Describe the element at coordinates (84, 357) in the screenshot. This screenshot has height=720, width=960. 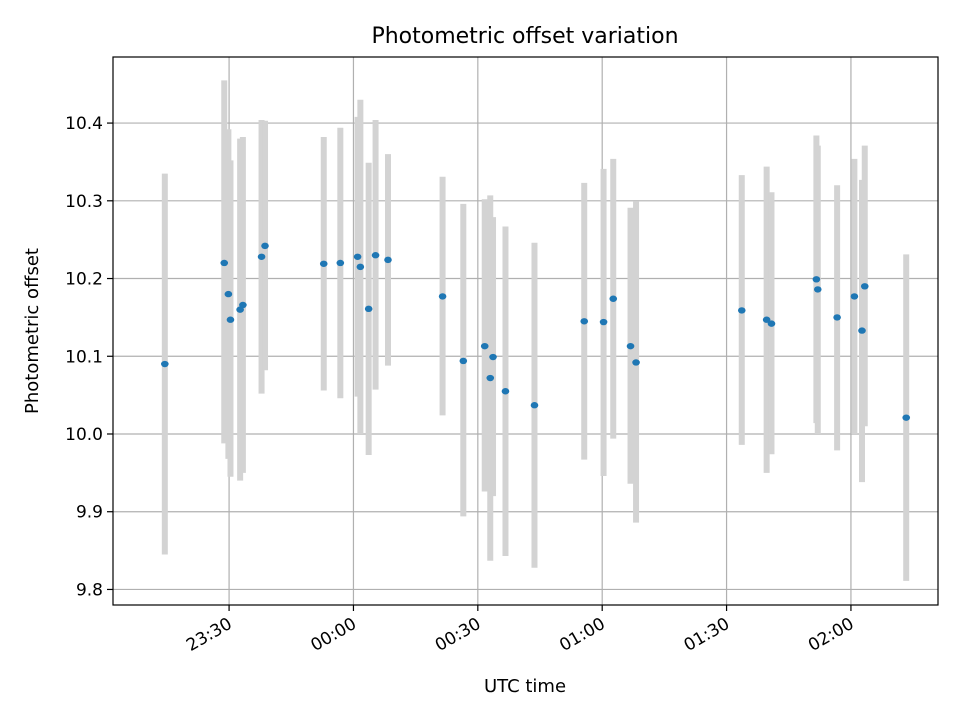
I see `y-tick-label: 10.1` at that location.